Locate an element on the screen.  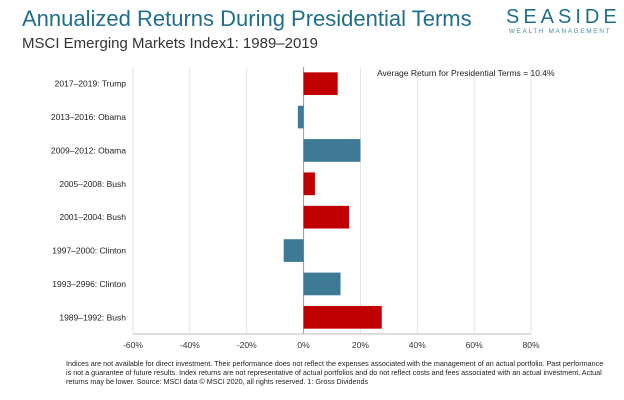
category-label: 2017–2019: Trump is located at coordinates (91, 84).